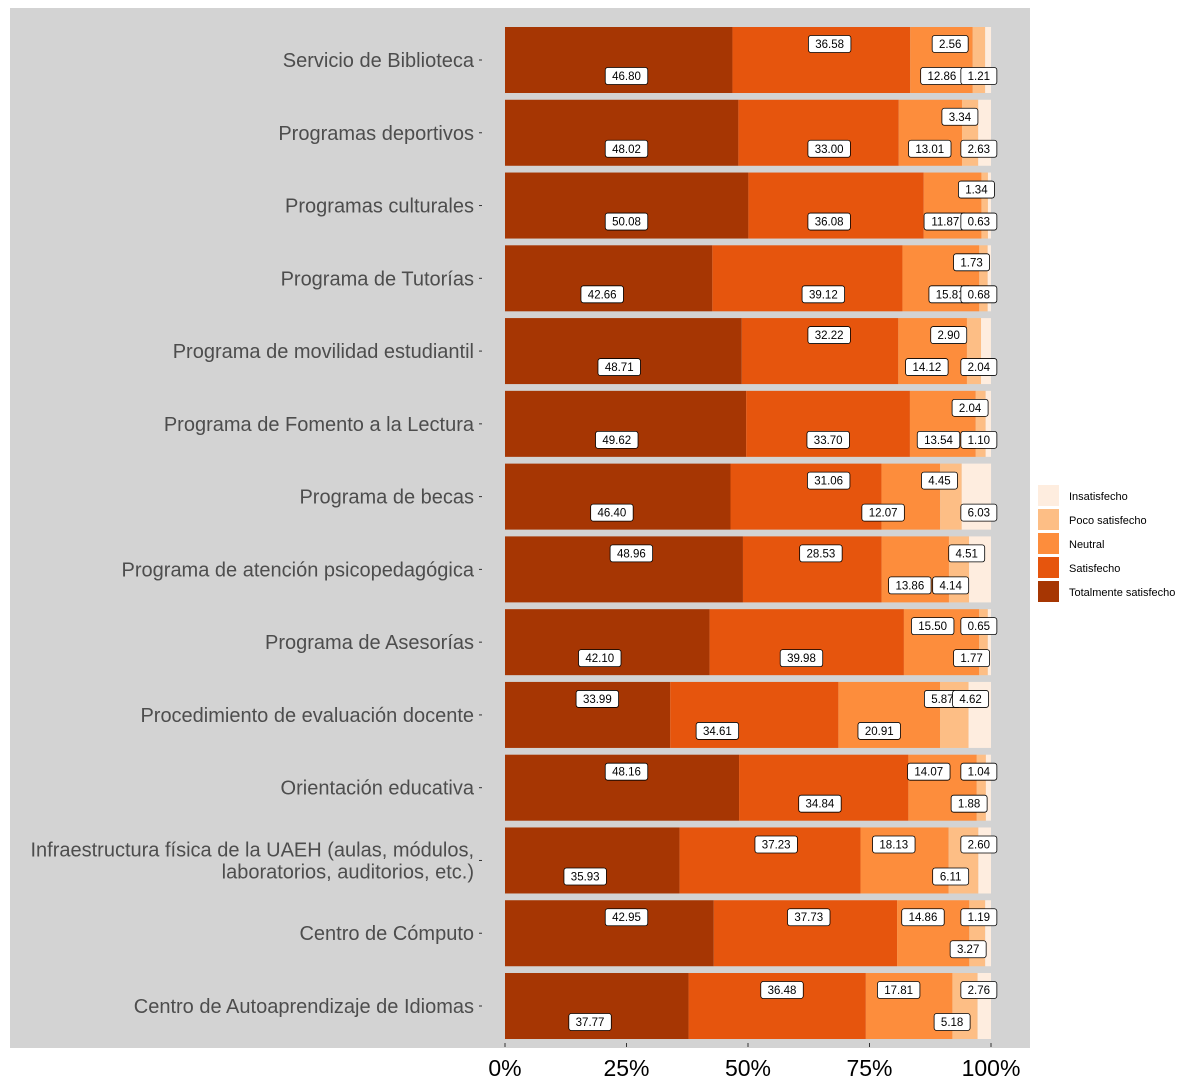  I want to click on data-label: 39.12, so click(823, 294).